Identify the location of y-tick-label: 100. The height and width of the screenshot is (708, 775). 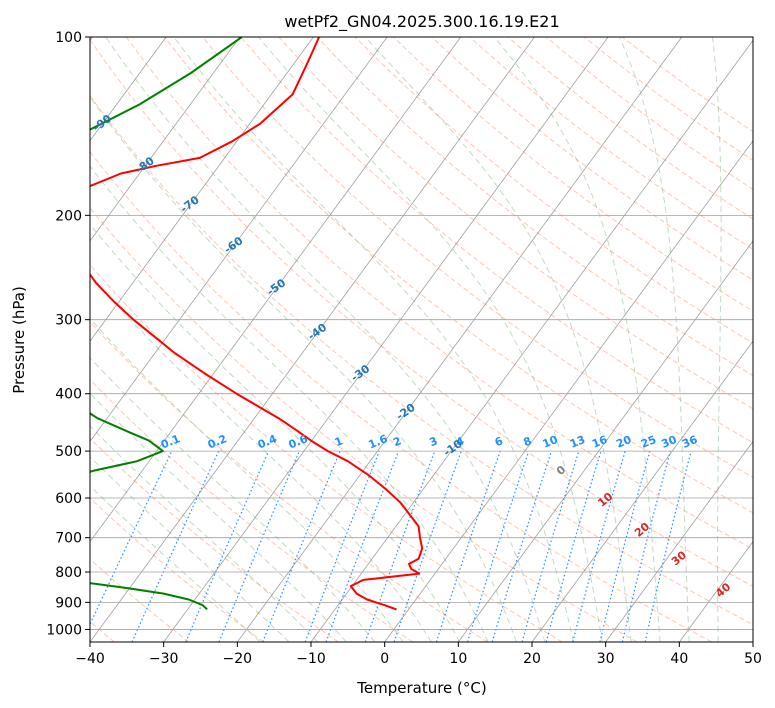
(68, 38).